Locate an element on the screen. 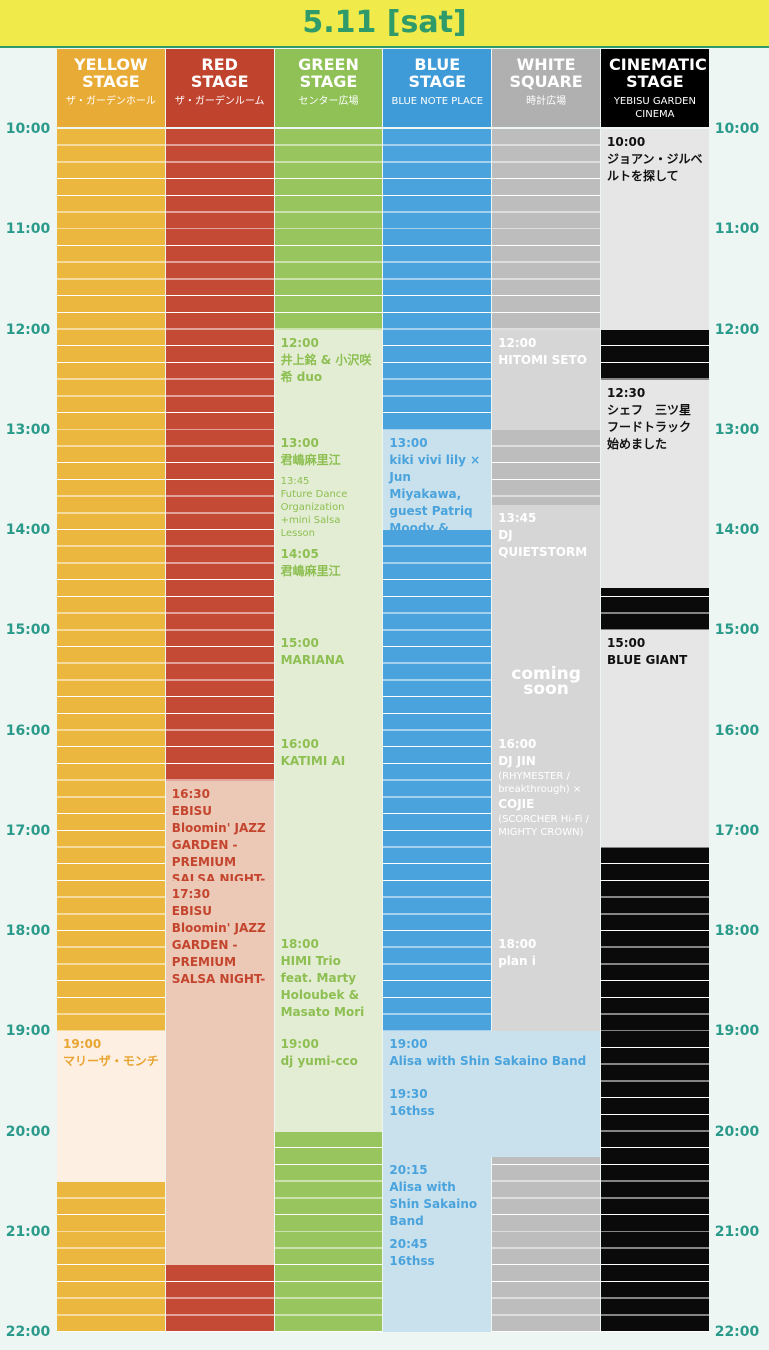 Image resolution: width=769 pixels, height=1350 pixels. stage-venue: YEBISU GARDEN CINEMA is located at coordinates (654, 108).